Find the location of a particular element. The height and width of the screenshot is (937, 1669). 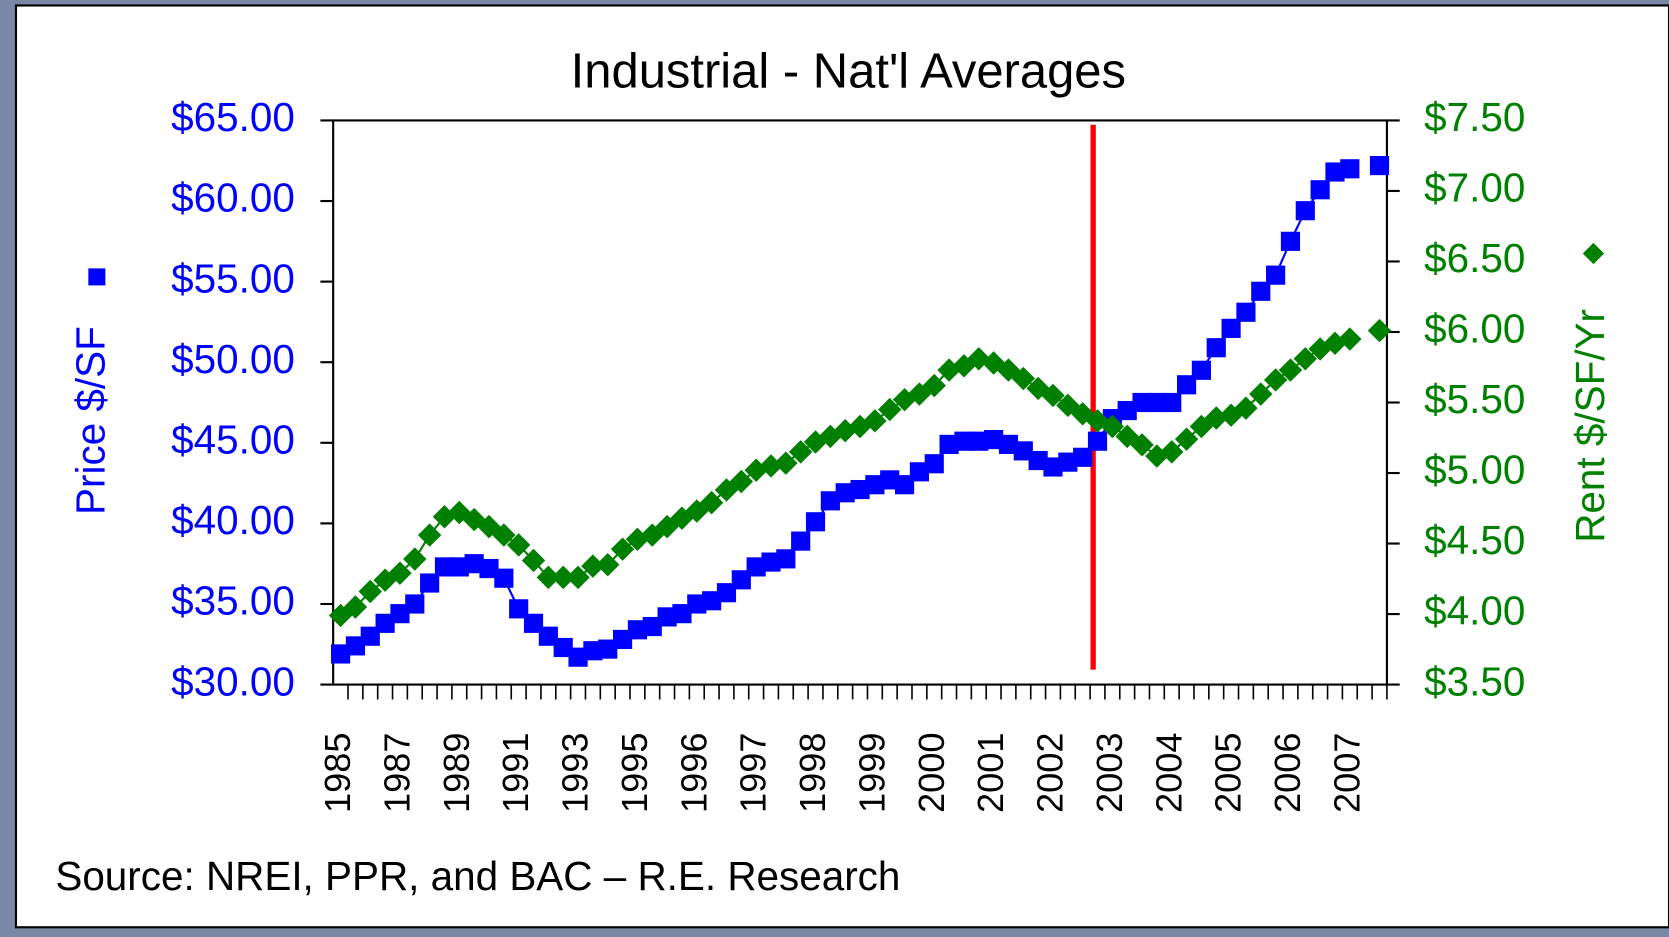

x-tick-label: 2005 is located at coordinates (1228, 772).